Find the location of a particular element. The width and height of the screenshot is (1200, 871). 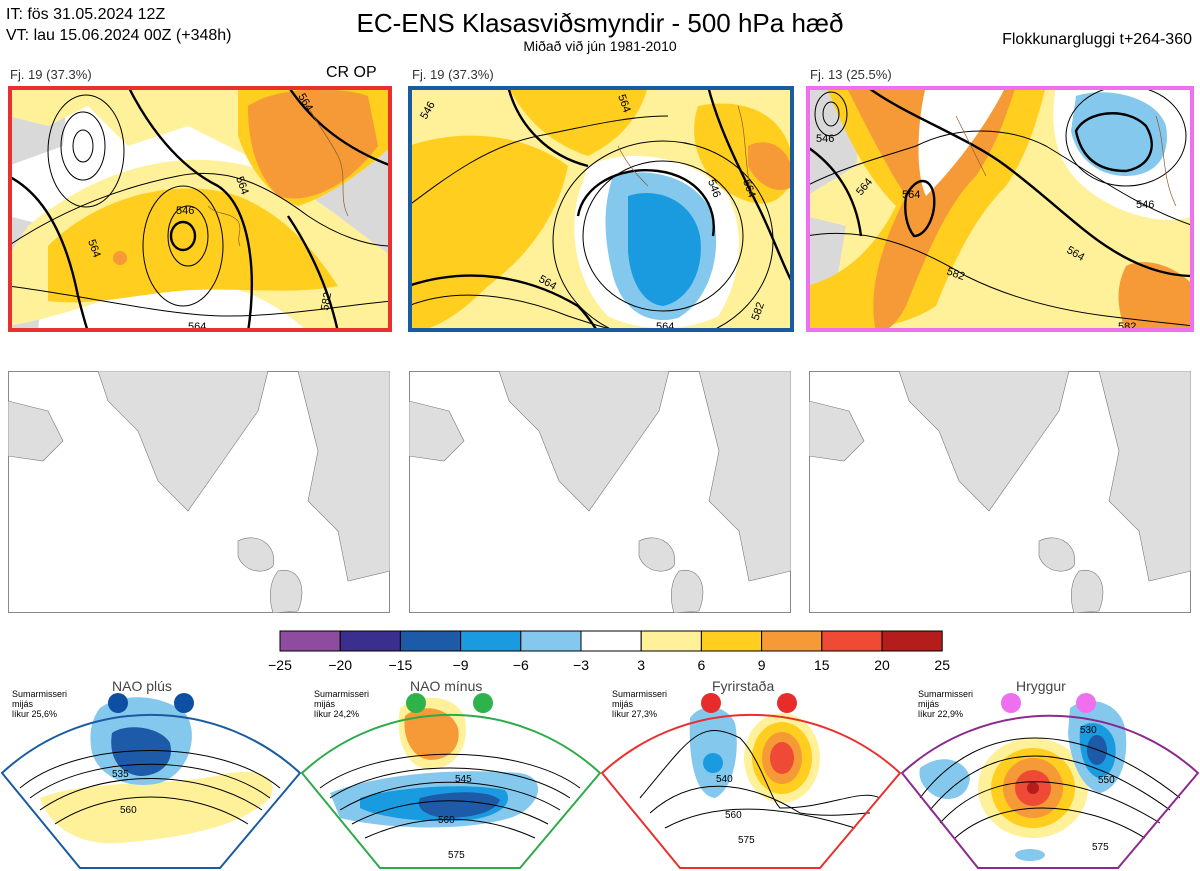

colorbar-tick-label: 20 is located at coordinates (882, 665).